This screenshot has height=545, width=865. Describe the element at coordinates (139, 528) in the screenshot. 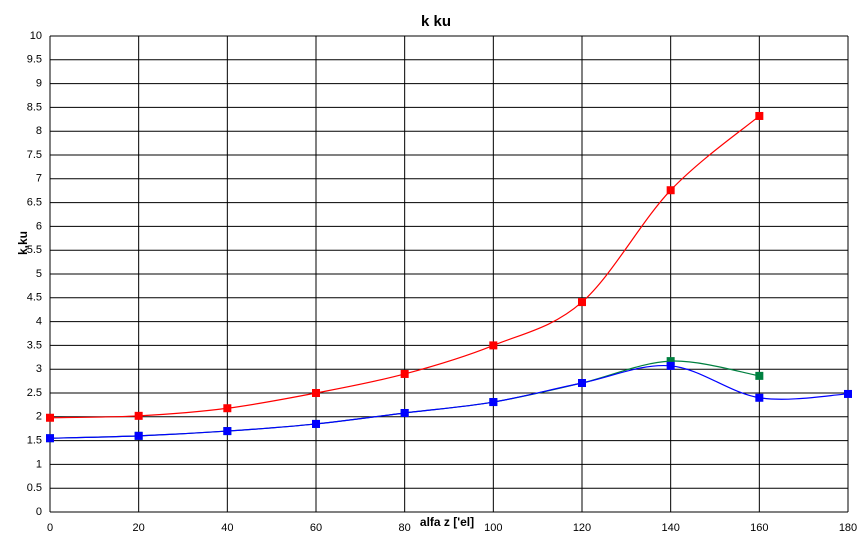

I see `x-tick-label: 20` at that location.